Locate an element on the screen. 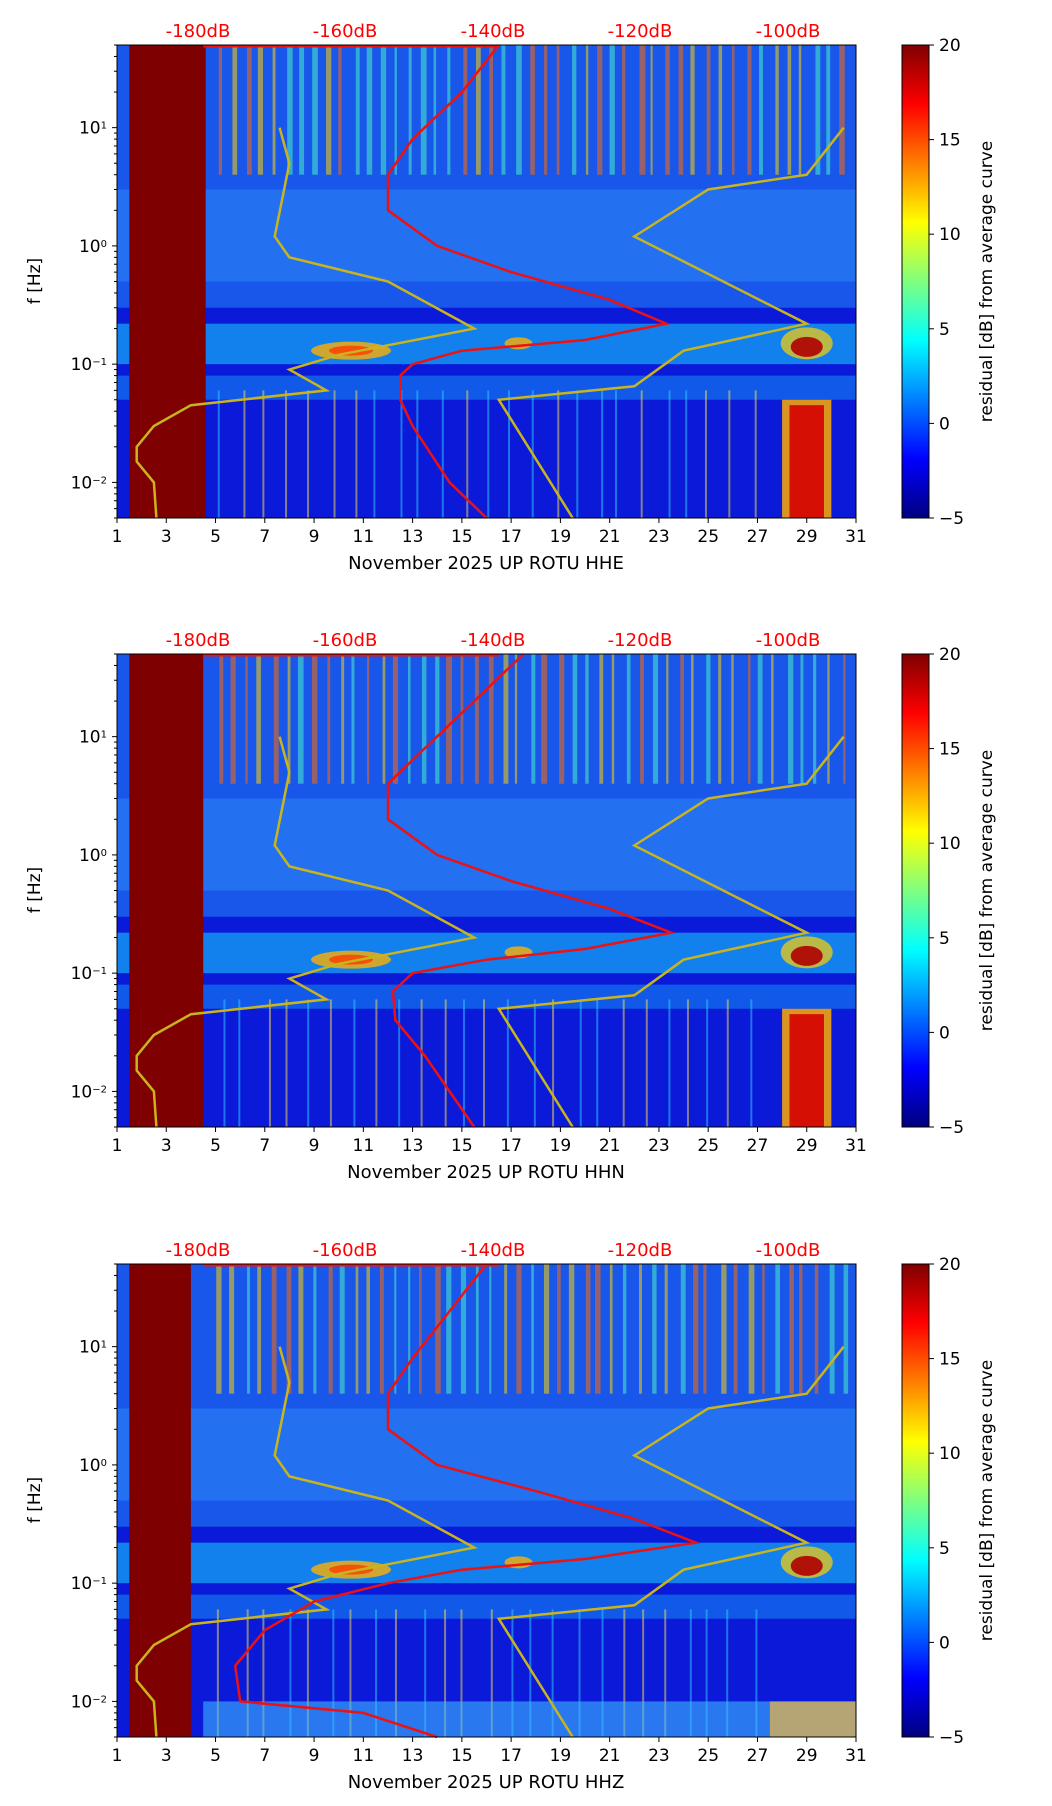  x-tick-label-3: 3 is located at coordinates (166, 1146).